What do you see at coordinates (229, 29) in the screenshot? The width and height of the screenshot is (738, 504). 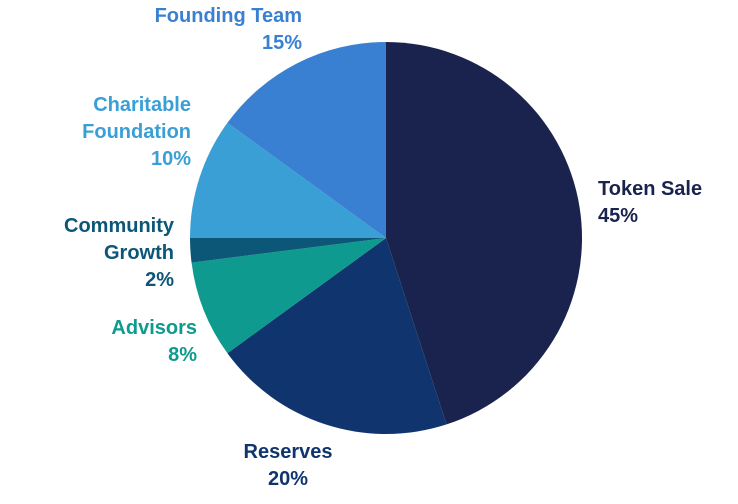 I see `slice-label-founding-team: Founding Team 15%` at bounding box center [229, 29].